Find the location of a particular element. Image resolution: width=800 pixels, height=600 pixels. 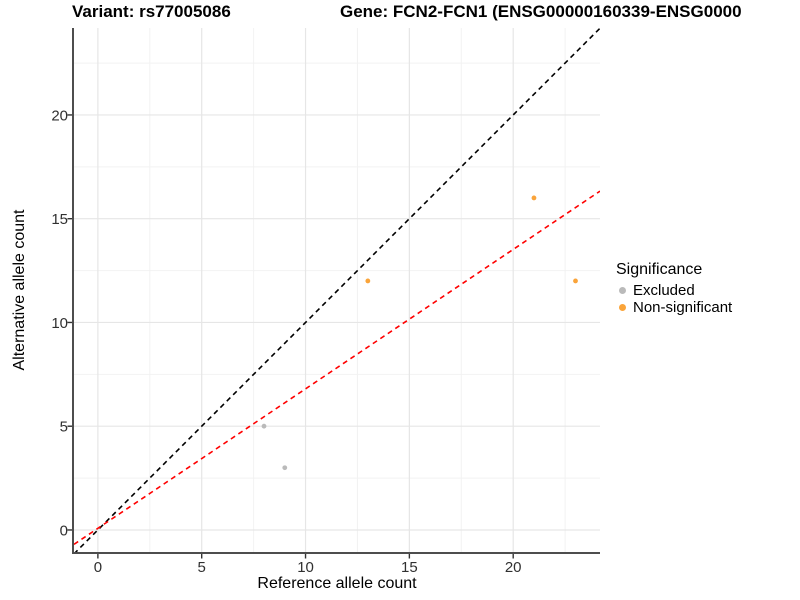

non-significant-point-icon is located at coordinates (622, 307).